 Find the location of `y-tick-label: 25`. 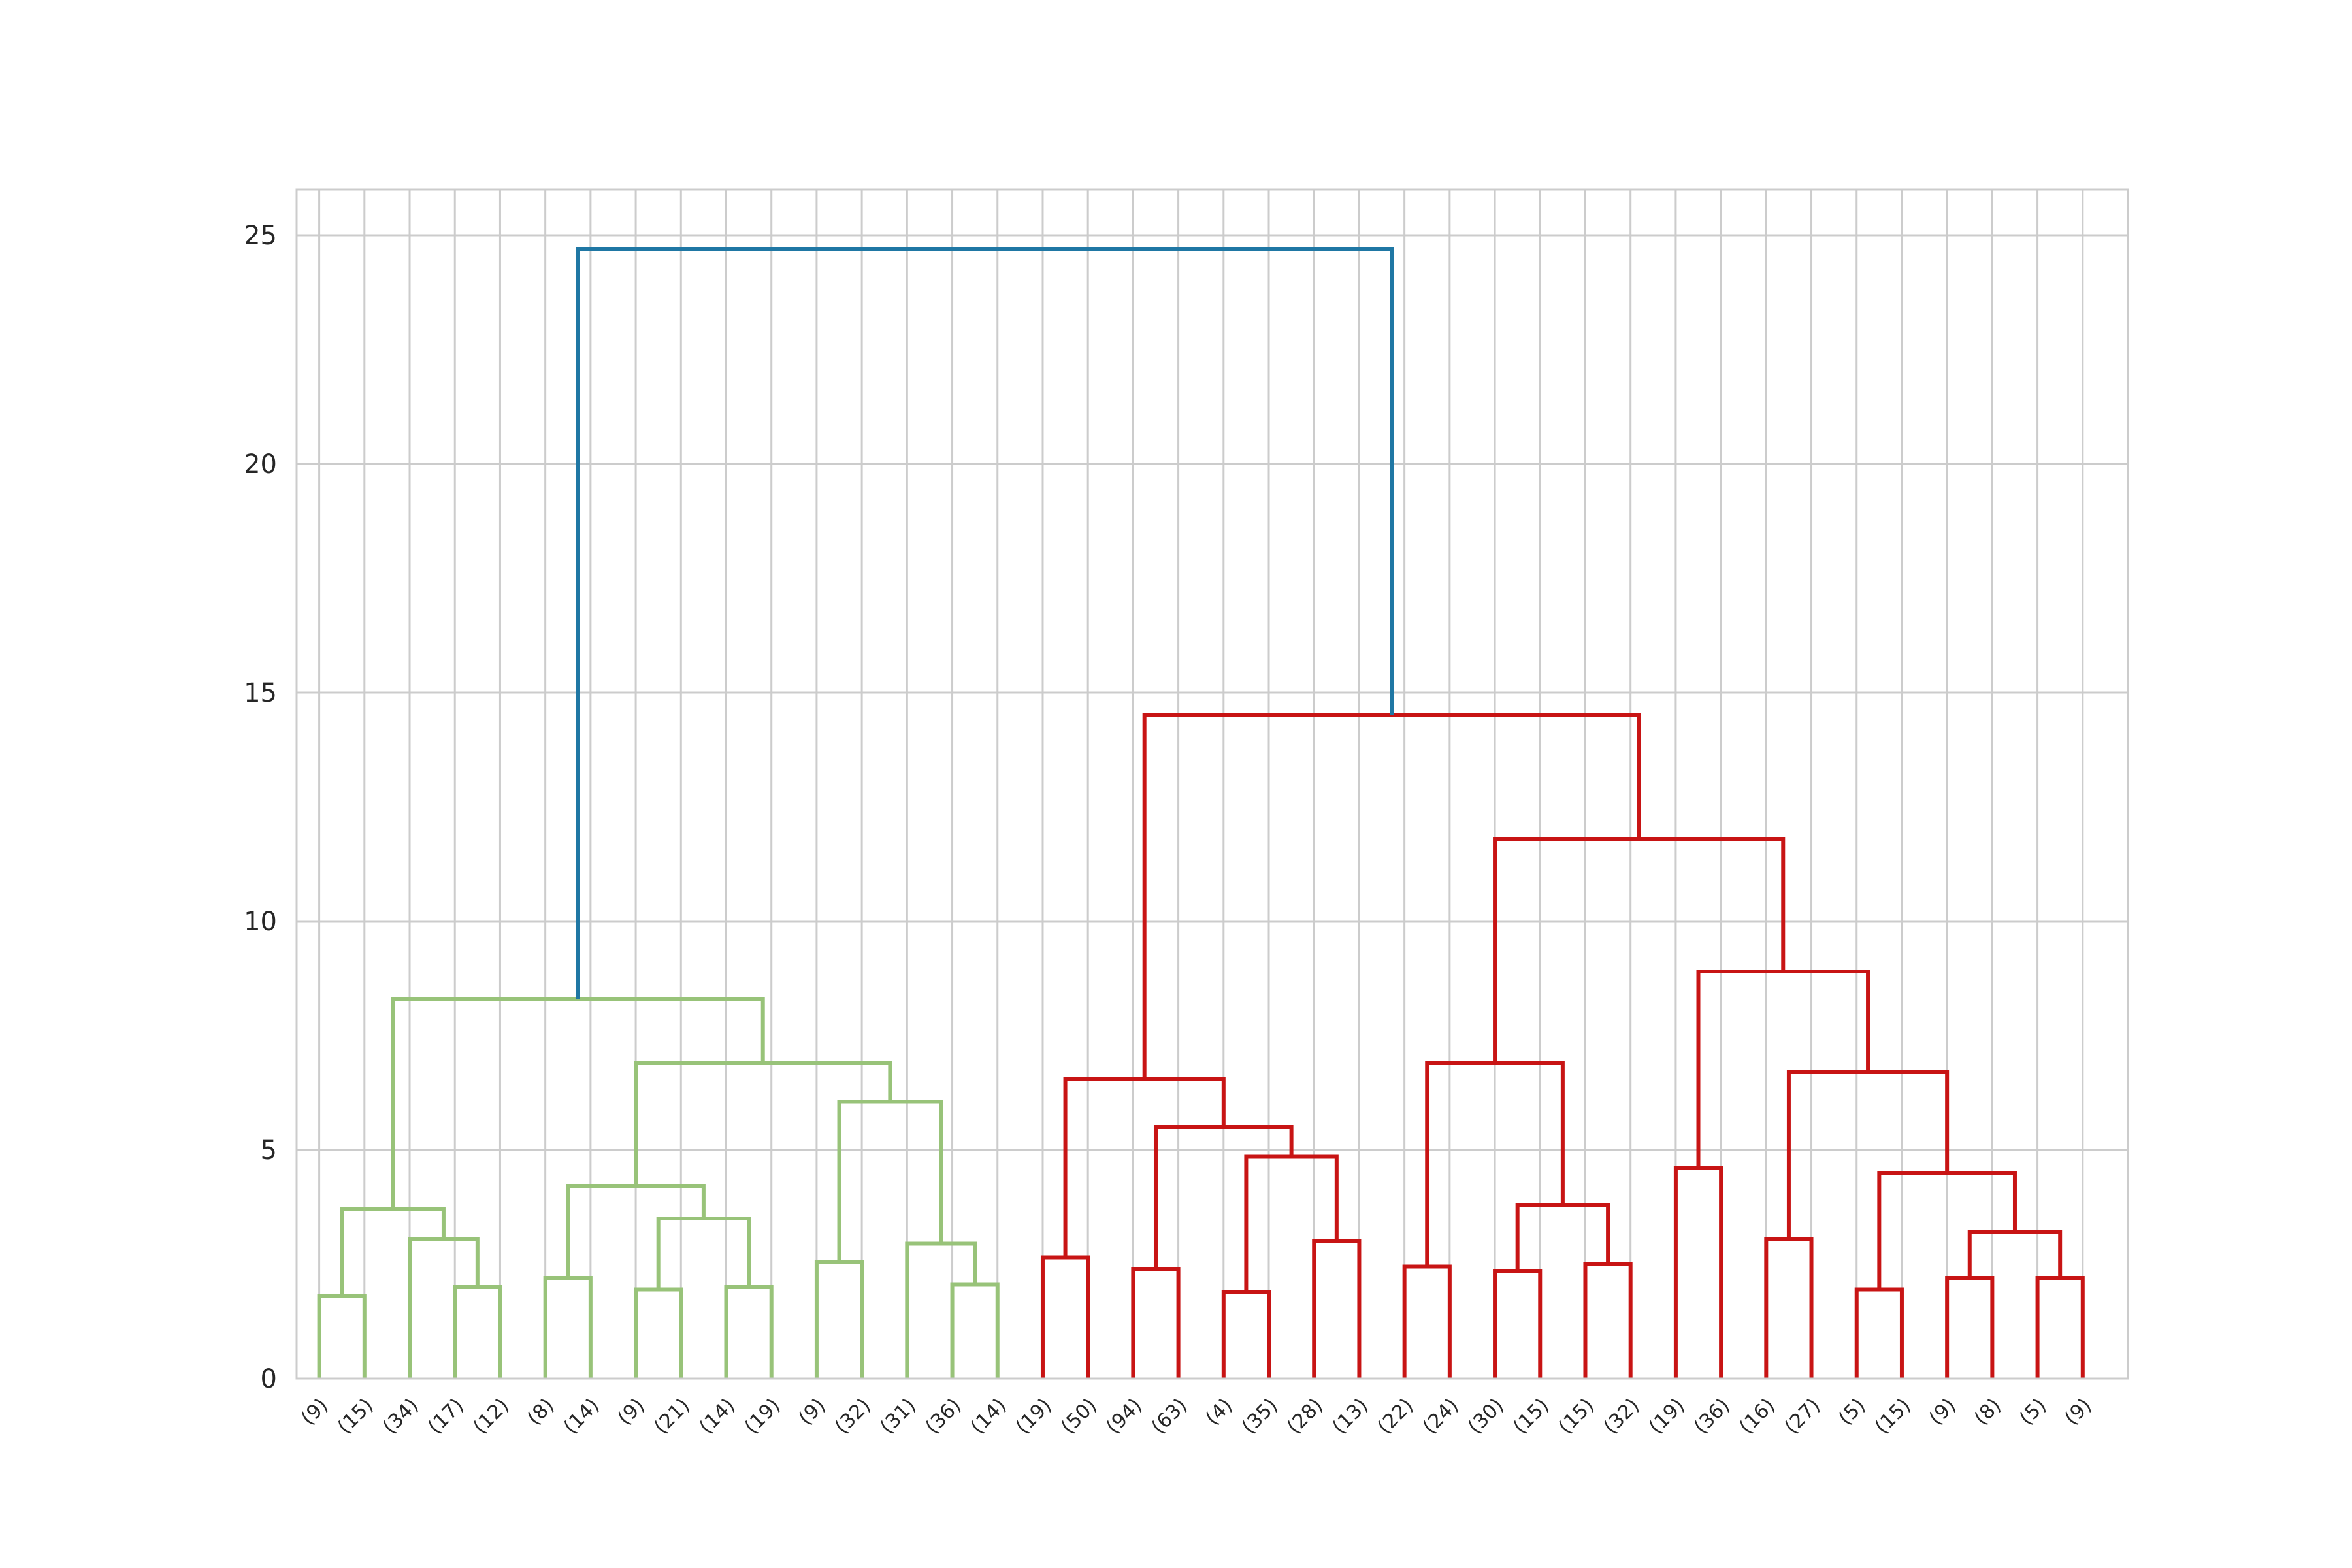

y-tick-label: 25 is located at coordinates (260, 236).